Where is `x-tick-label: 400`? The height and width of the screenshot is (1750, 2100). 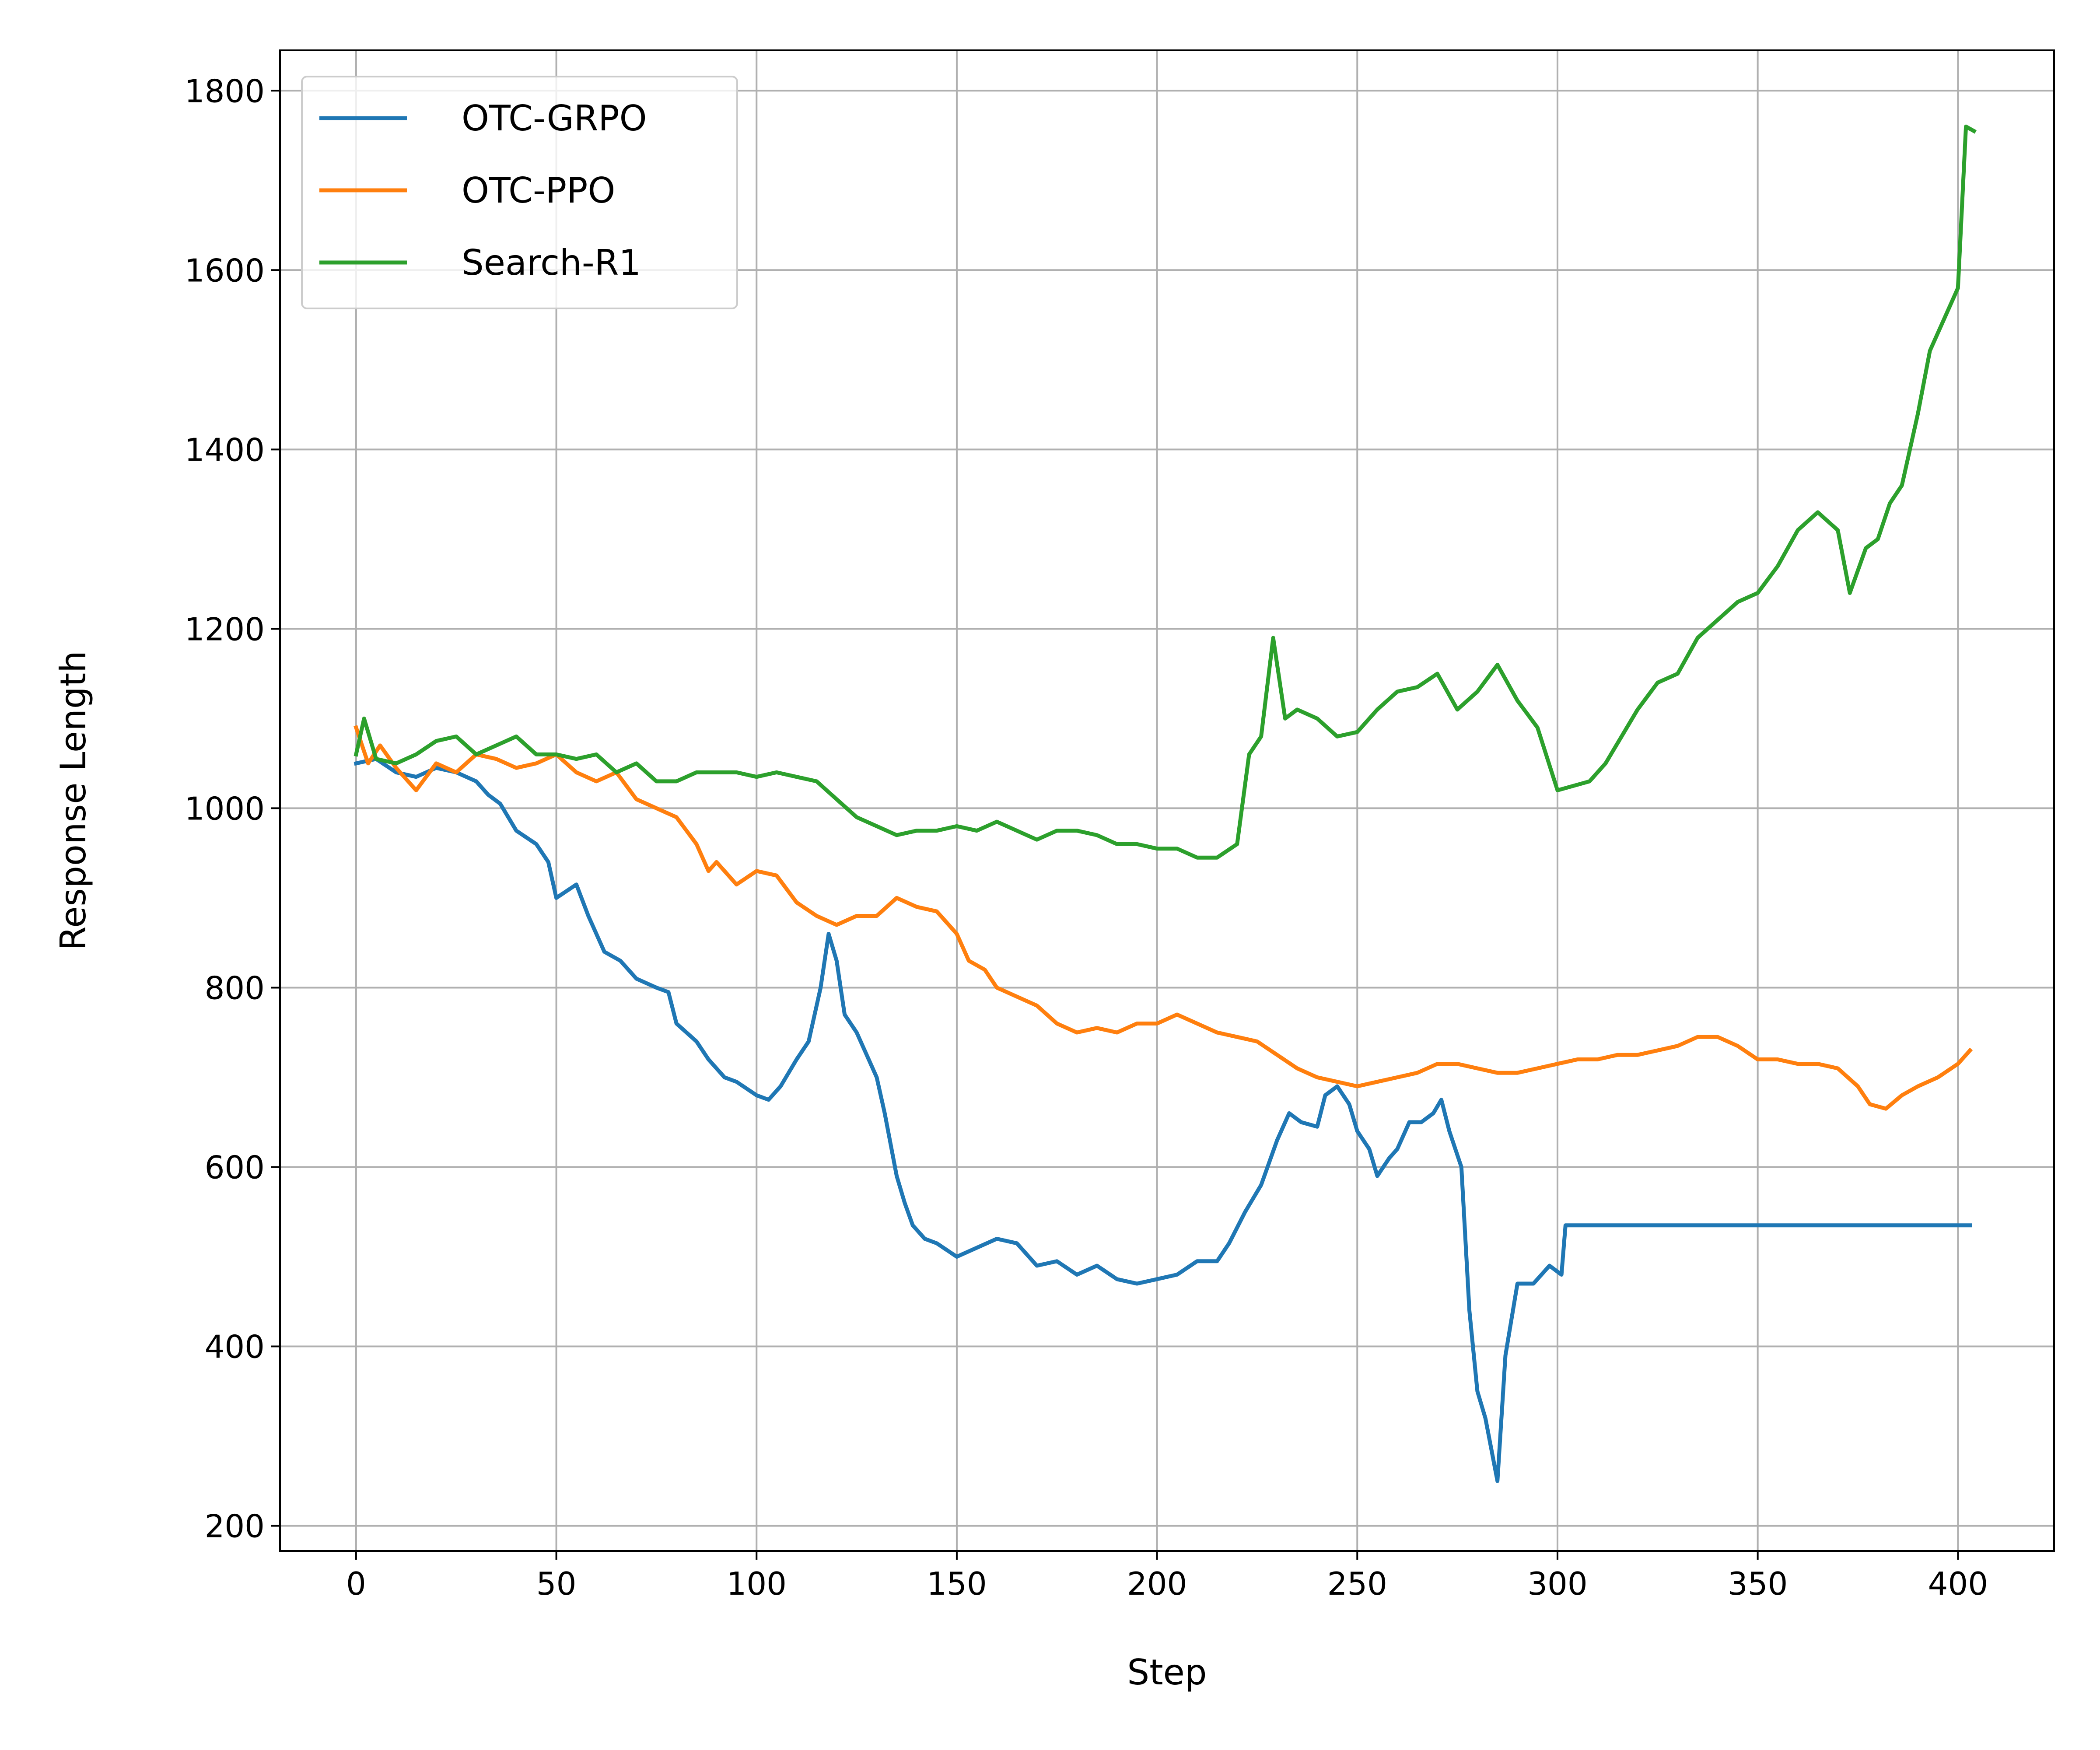
x-tick-label: 400 is located at coordinates (1958, 1583).